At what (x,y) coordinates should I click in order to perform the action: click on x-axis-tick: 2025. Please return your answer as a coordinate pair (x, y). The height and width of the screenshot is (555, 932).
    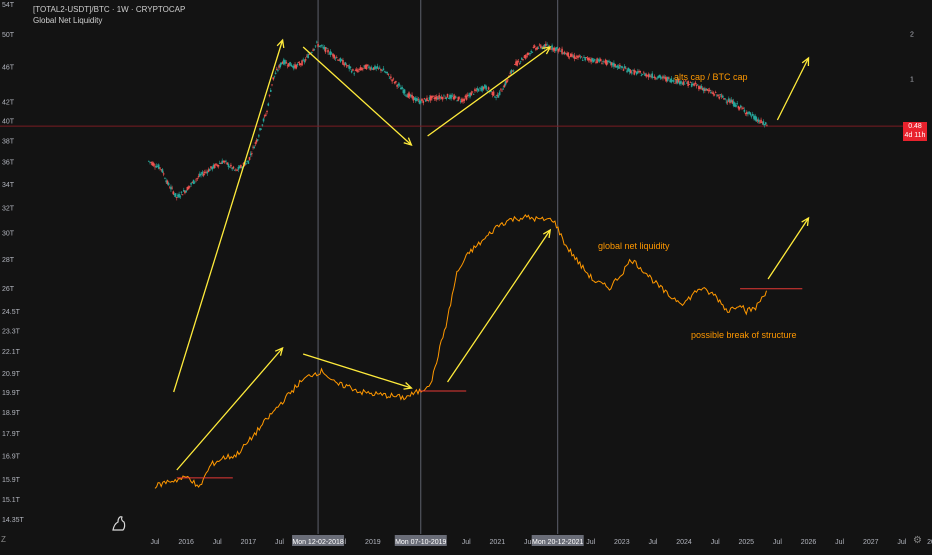
    Looking at the image, I should click on (746, 542).